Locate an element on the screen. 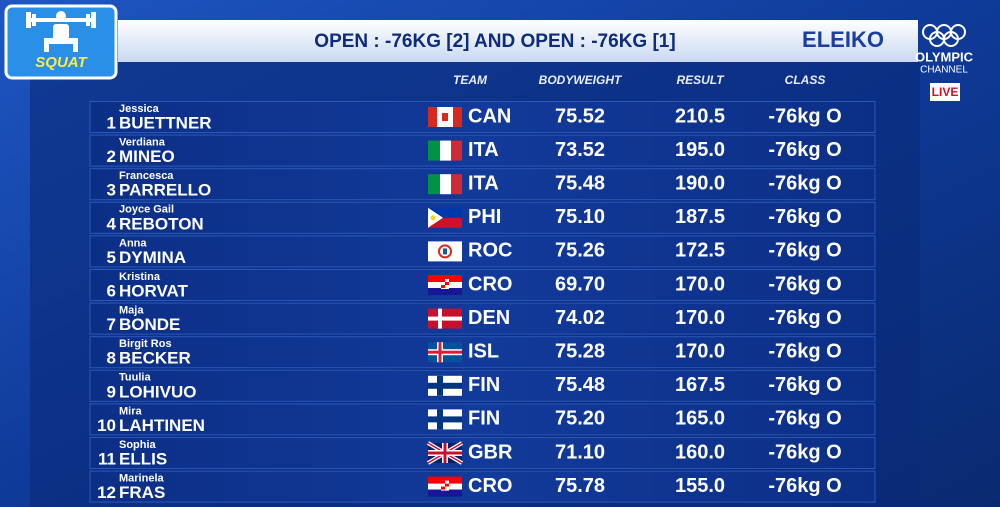  column-header: BODYWEIGHT is located at coordinates (581, 80).